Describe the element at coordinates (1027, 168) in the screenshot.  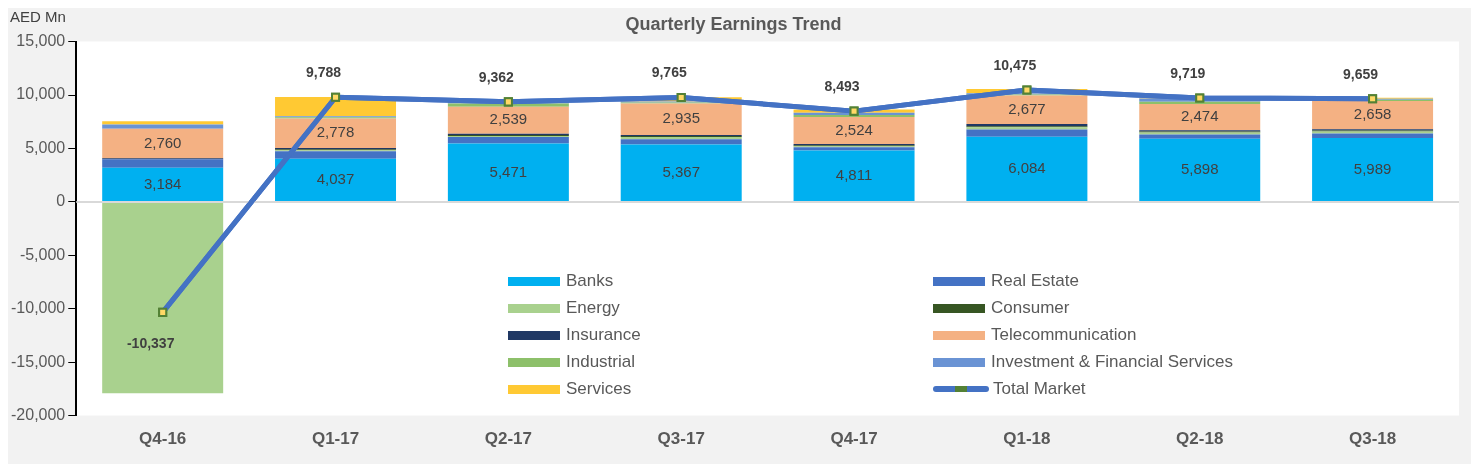
I see `data-label: 6,084` at that location.